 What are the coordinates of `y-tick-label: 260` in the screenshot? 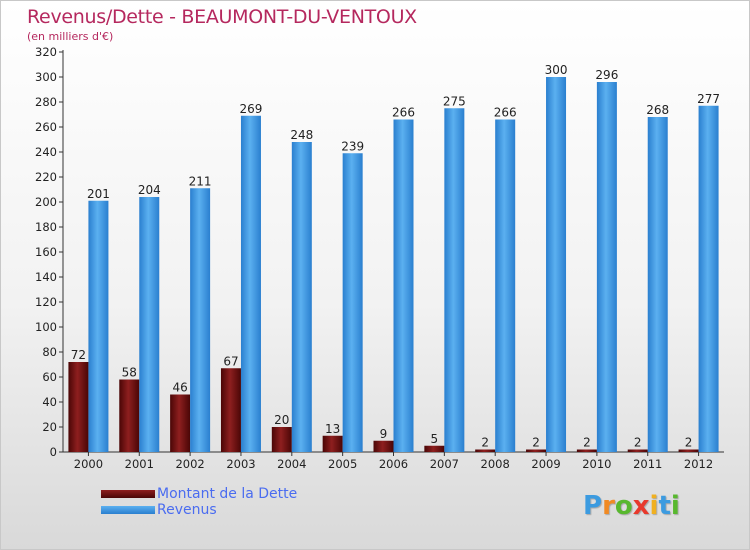 It's located at (46, 127).